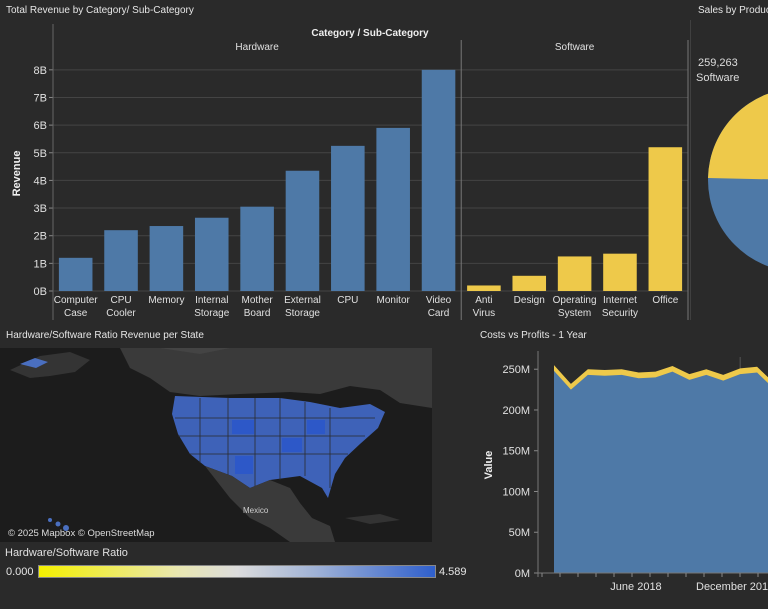 The image size is (768, 609). Describe the element at coordinates (738, 134) in the screenshot. I see `pie-slice-software` at that location.